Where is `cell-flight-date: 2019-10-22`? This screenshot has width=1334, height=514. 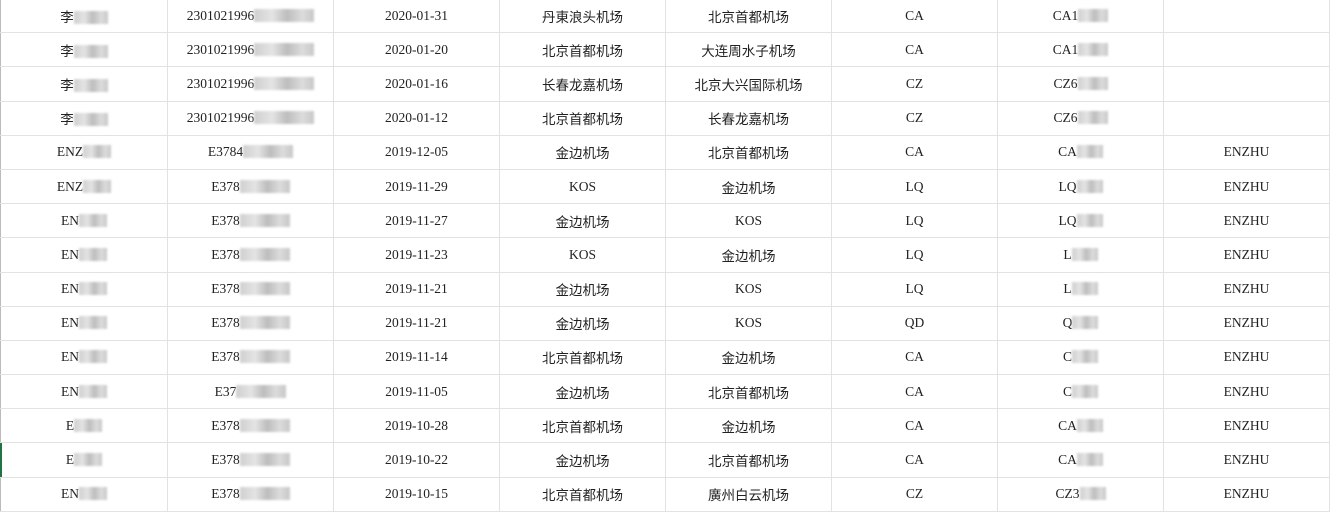 cell-flight-date: 2019-10-22 is located at coordinates (416, 460).